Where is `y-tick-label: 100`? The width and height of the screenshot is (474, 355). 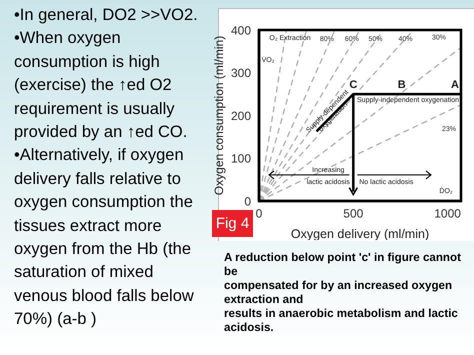
y-tick-label: 100 is located at coordinates (241, 159).